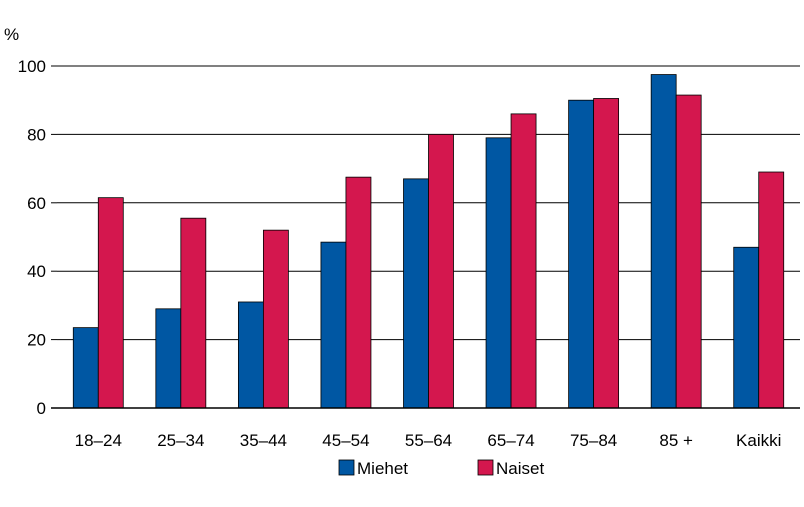 The height and width of the screenshot is (507, 804). Describe the element at coordinates (758, 440) in the screenshot. I see `x-tick-label: Kaikki` at that location.